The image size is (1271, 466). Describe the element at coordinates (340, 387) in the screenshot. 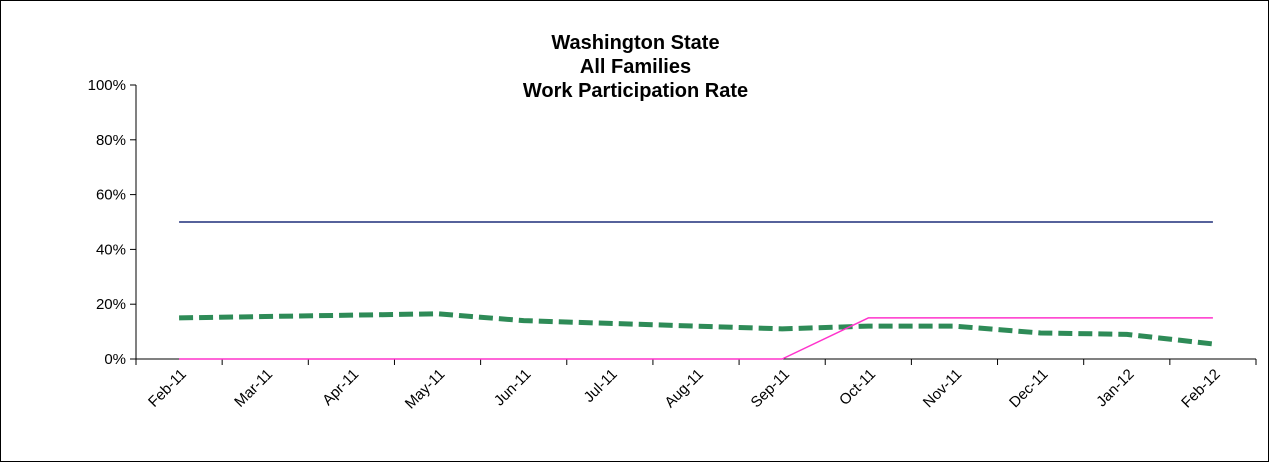

I see `x-tick-label: Apr-11` at that location.